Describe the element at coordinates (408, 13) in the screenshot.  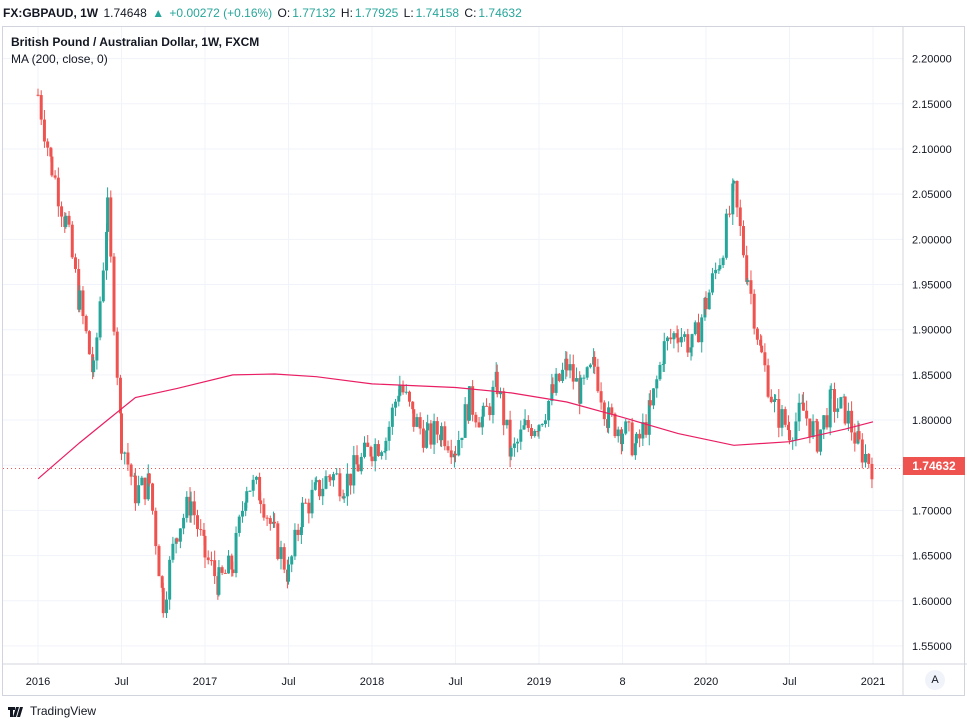
I see `low-label: L:` at that location.